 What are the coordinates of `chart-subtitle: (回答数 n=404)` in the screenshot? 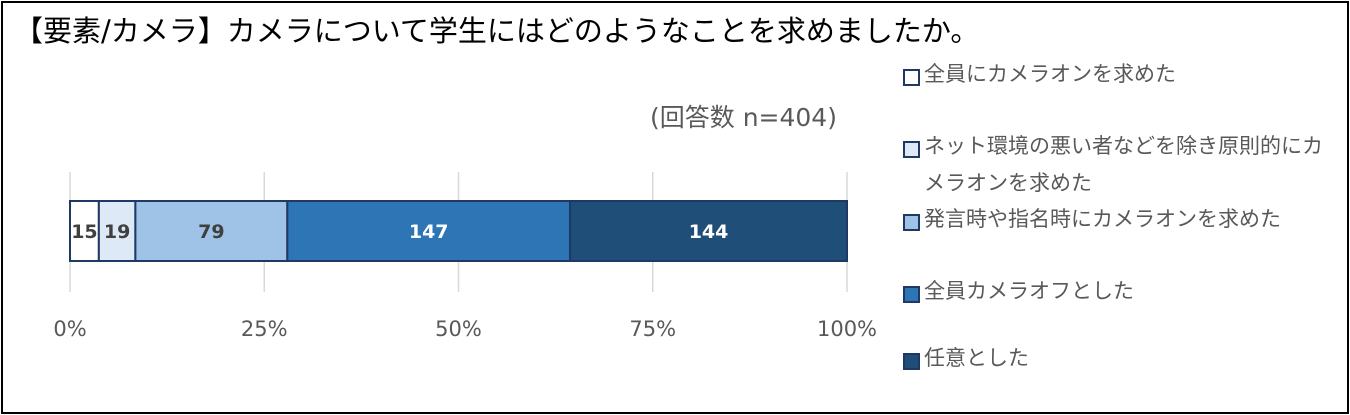 It's located at (743, 117).